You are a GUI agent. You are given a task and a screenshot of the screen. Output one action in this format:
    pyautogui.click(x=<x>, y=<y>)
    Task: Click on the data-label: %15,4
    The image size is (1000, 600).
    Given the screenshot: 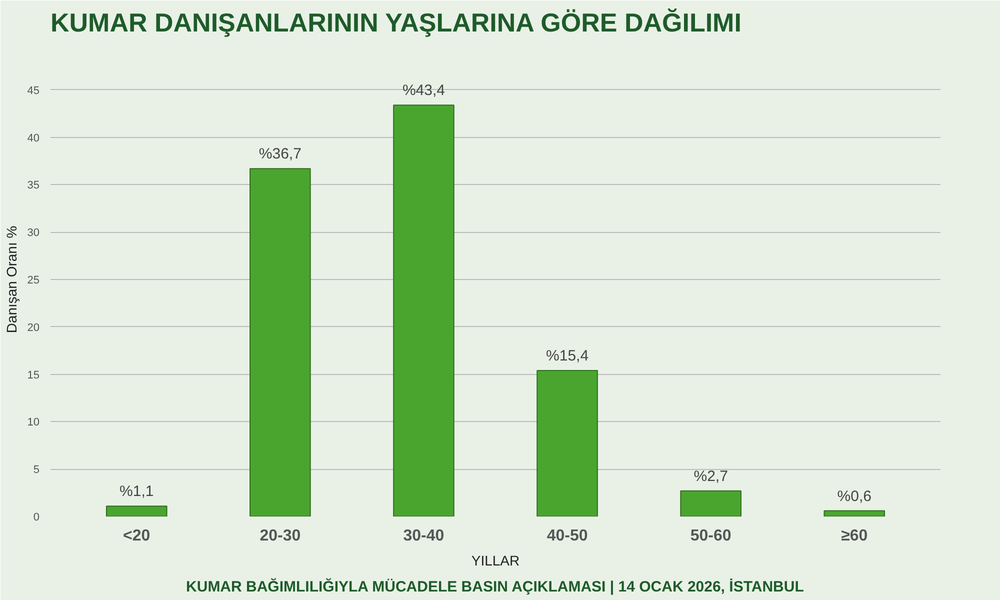 What is the action you would take?
    pyautogui.click(x=567, y=356)
    